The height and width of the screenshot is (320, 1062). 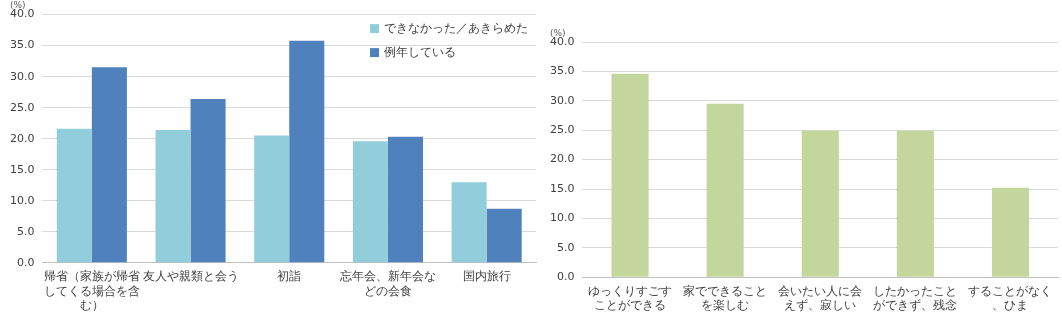 I want to click on x-tick-label: することがなく、ひま, so click(x=1010, y=297).